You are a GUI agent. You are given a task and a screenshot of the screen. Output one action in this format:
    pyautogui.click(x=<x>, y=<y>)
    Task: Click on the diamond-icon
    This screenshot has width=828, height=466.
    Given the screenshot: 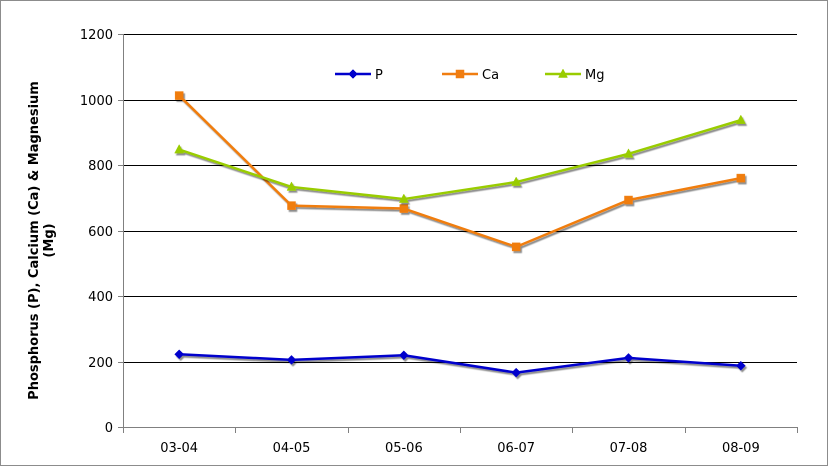 What is the action you would take?
    pyautogui.click(x=353, y=74)
    